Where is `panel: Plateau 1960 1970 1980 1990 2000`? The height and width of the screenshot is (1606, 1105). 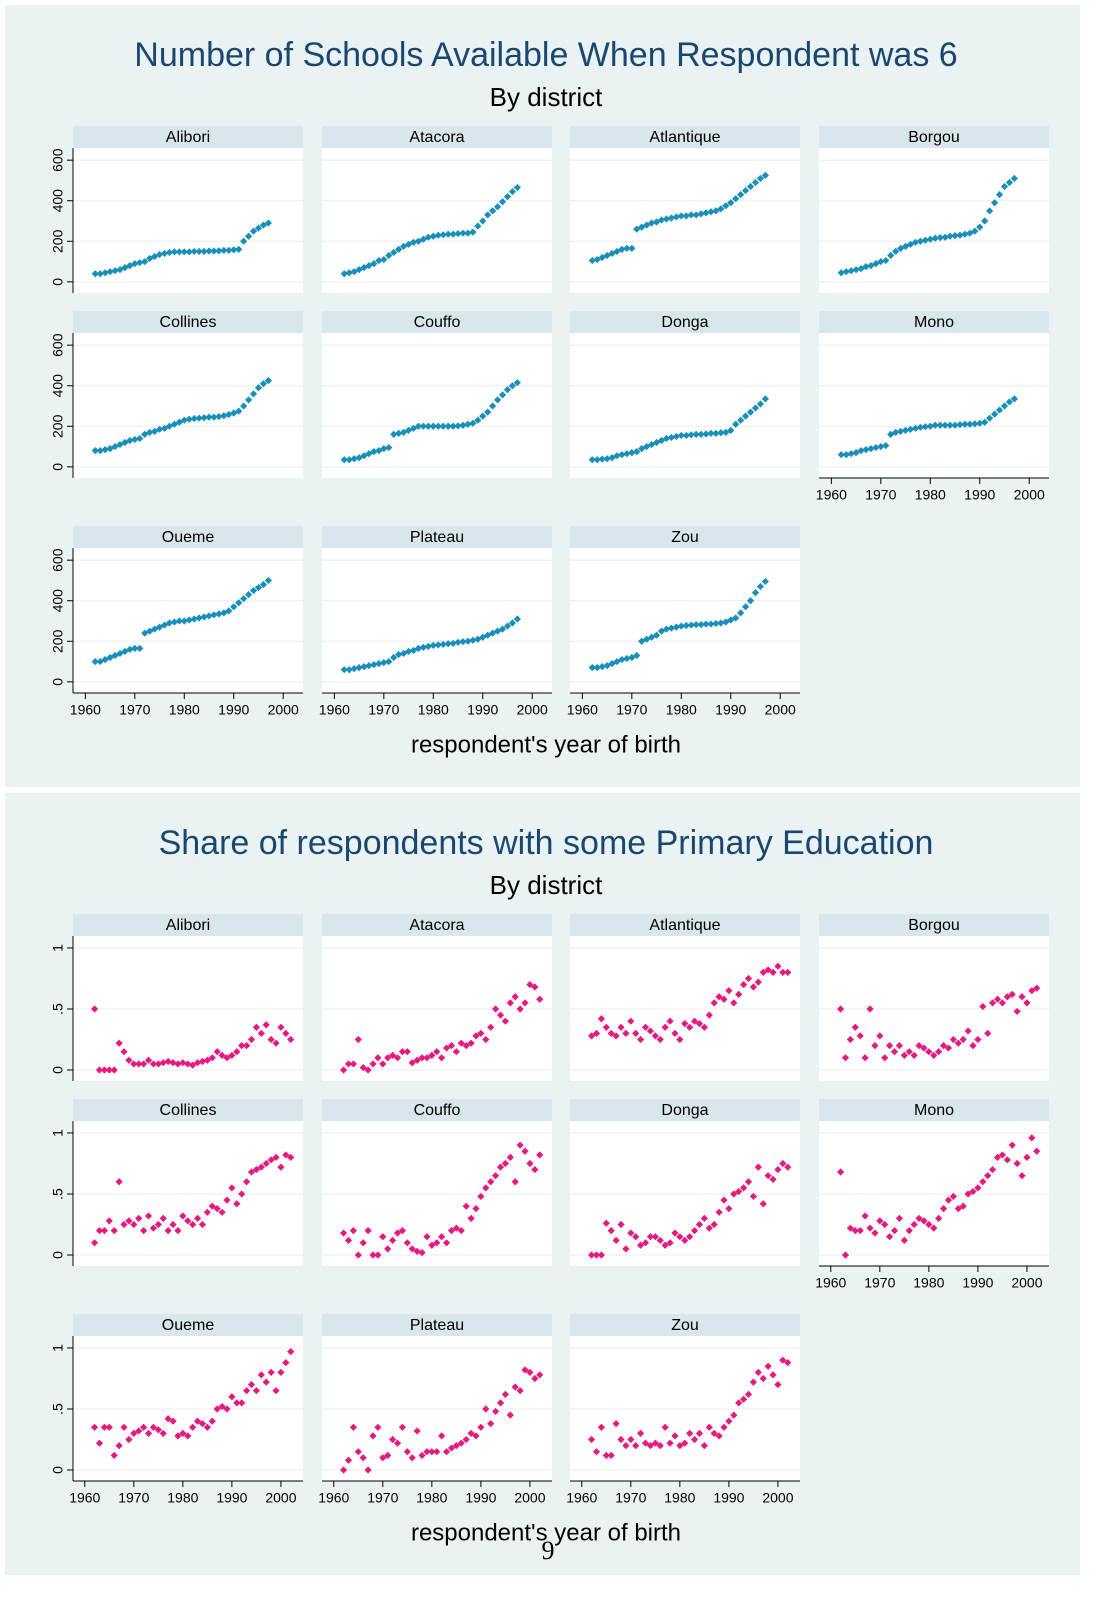 panel: Plateau 1960 1970 1980 1990 2000 is located at coordinates (435, 1410).